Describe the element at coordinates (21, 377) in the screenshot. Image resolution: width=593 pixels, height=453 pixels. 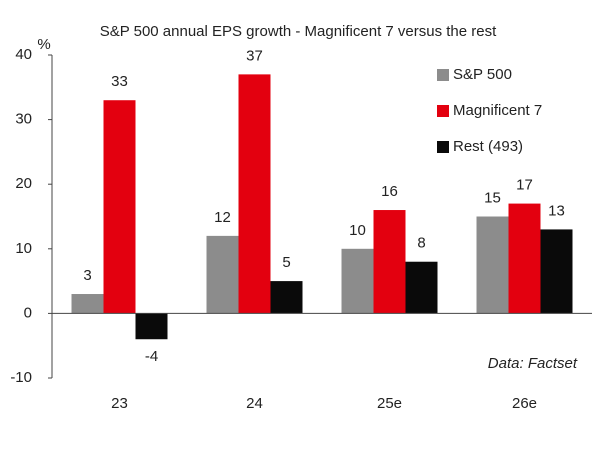
I see `y-tick-label: -10` at that location.